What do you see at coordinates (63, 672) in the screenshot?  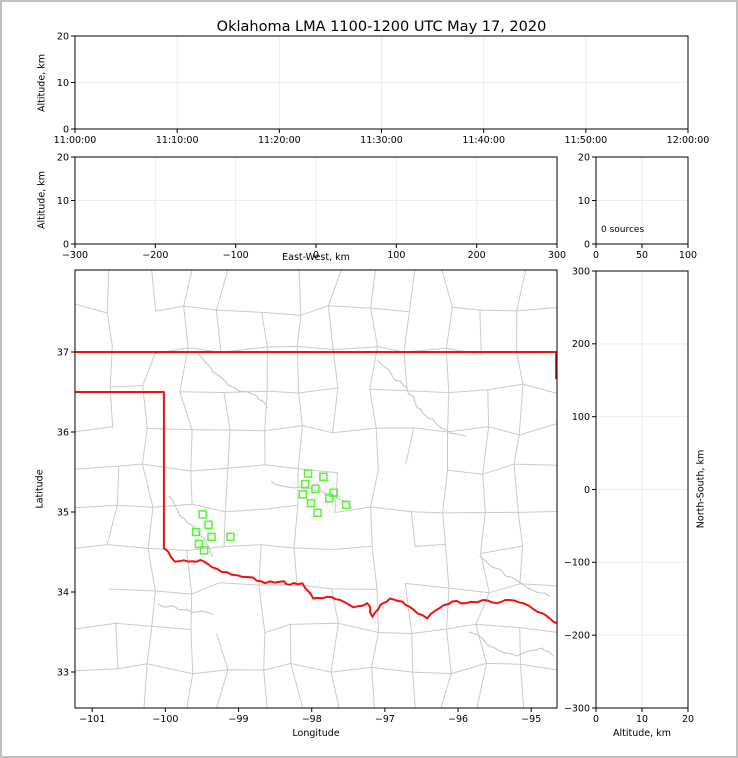 I see `y-tick-label: 33` at bounding box center [63, 672].